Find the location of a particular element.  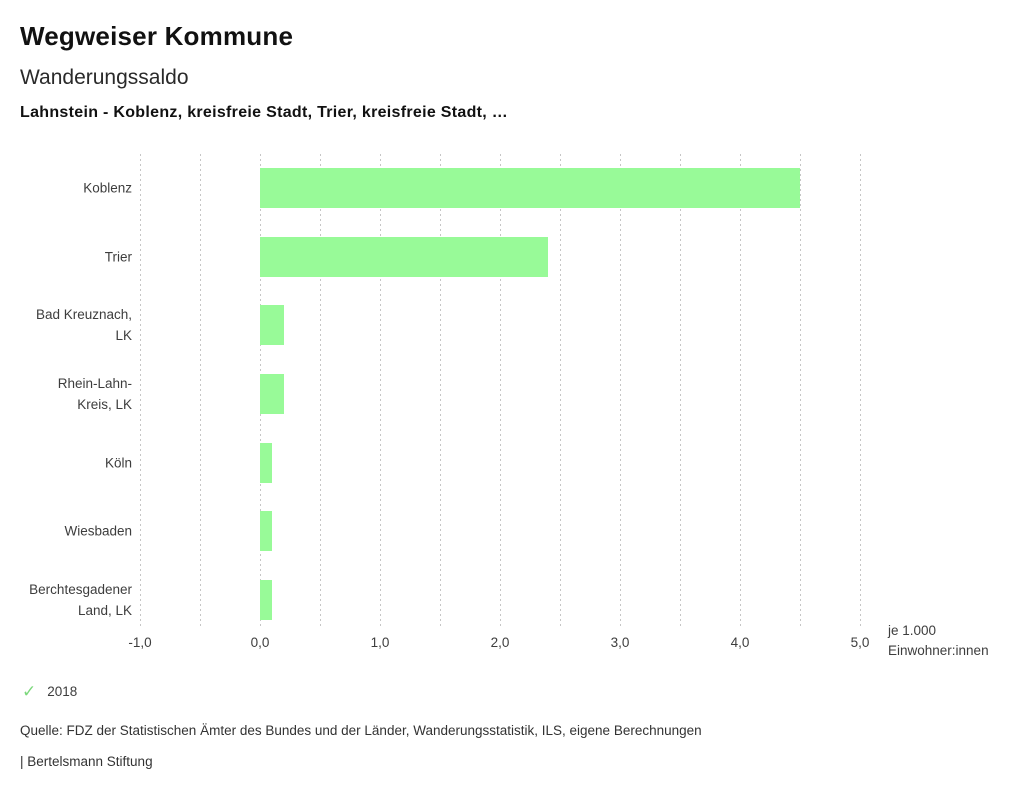

x-axis-unit-line2: Einwohner:innen is located at coordinates (938, 650).